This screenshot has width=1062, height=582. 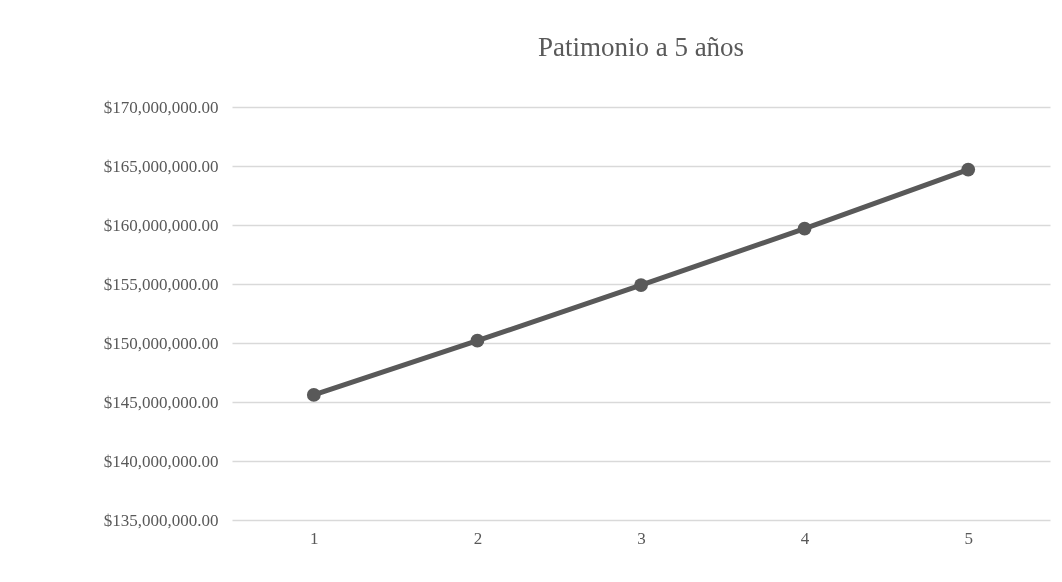 I want to click on x-tick-label: 1, so click(x=314, y=538).